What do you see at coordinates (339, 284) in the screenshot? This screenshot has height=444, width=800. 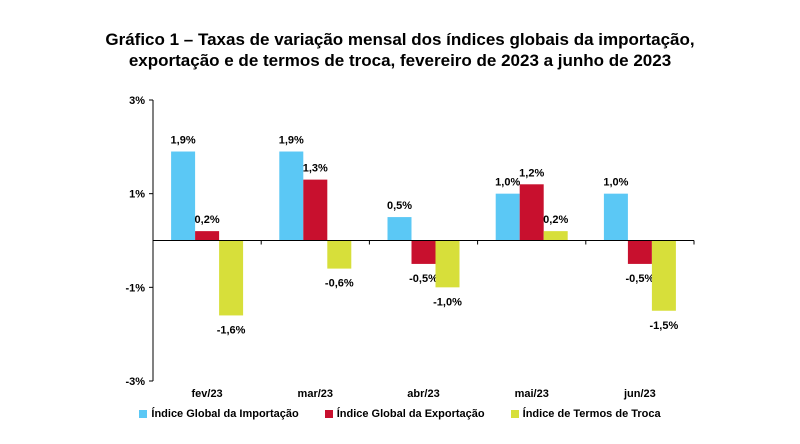 I see `data-label: -0,6%` at bounding box center [339, 284].